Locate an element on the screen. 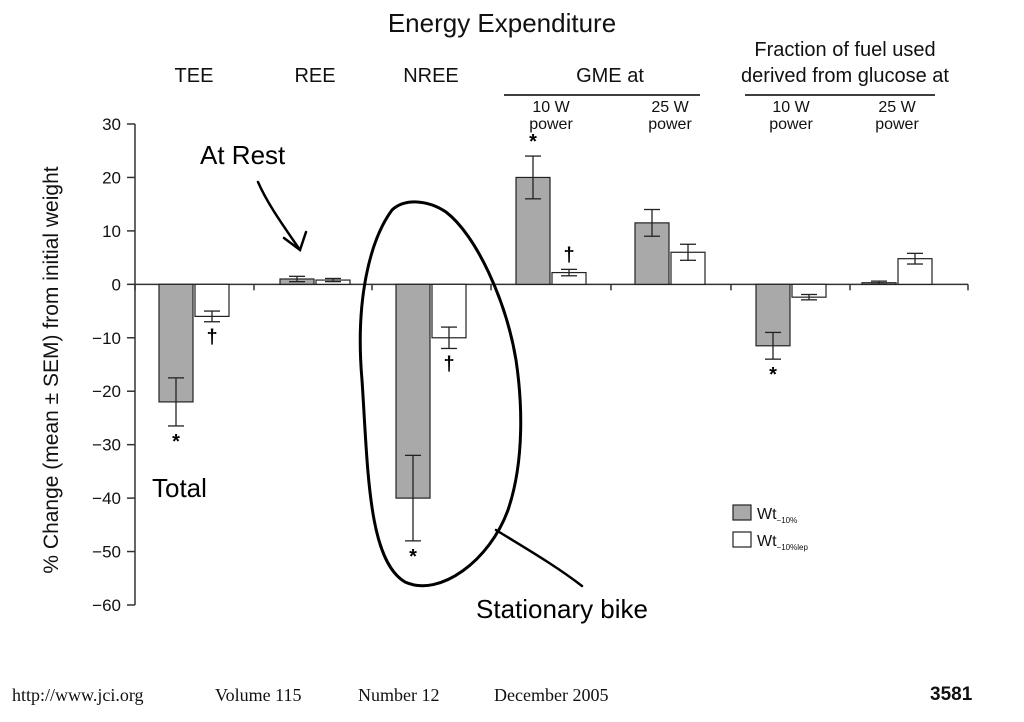  header-layer: Energy Expenditure is located at coordinates (502, 23).